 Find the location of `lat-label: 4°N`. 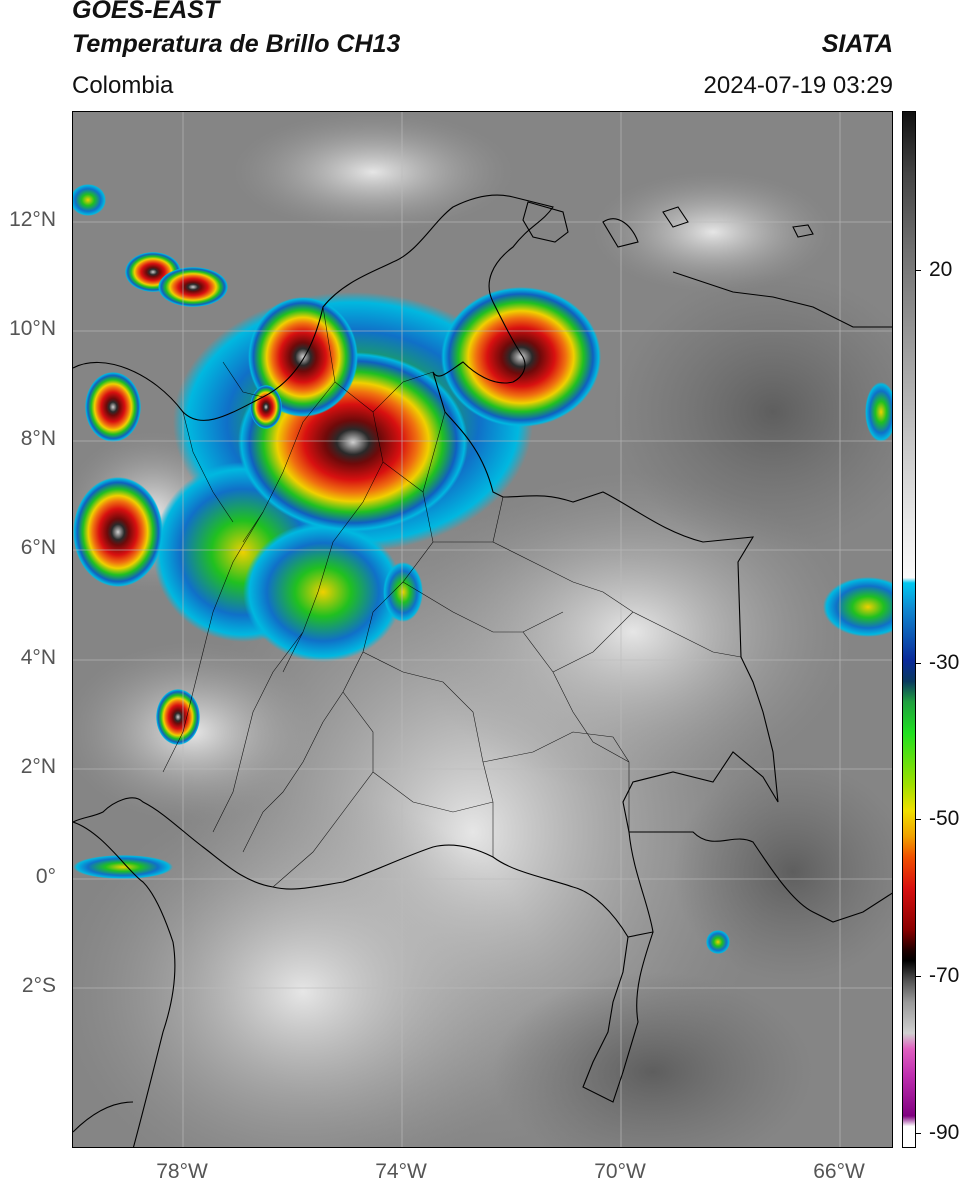

lat-label: 4°N is located at coordinates (38, 657).